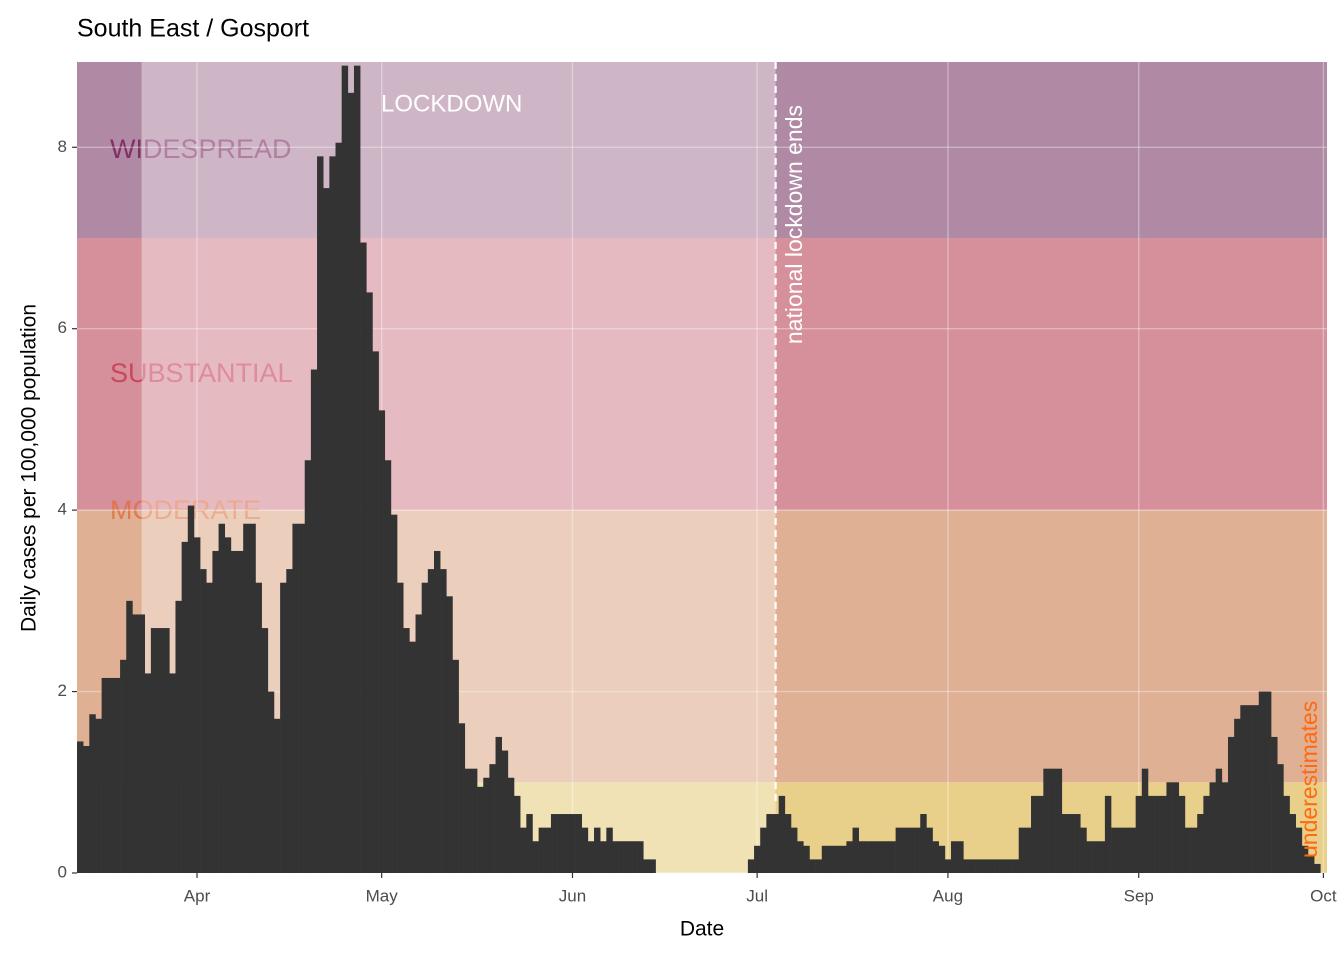  I want to click on x-tick-label: Oct, so click(1323, 895).